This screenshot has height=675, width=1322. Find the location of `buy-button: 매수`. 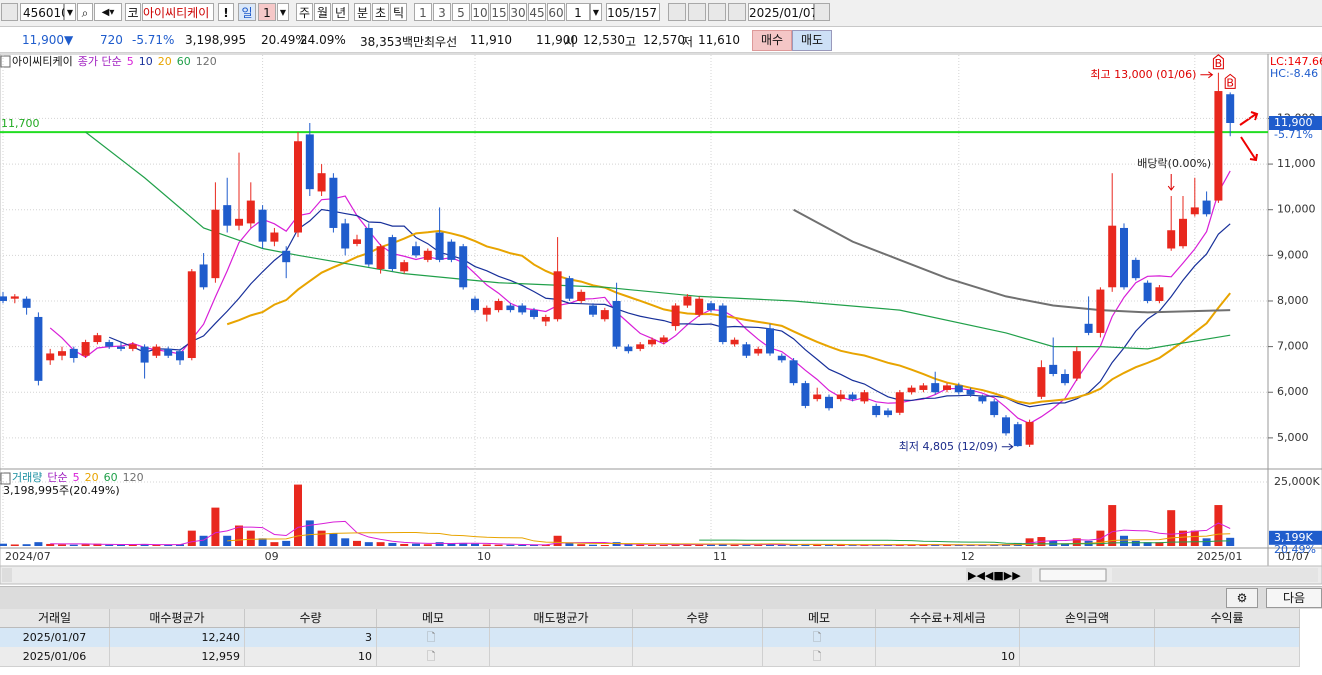

buy-button: 매수 is located at coordinates (772, 40).